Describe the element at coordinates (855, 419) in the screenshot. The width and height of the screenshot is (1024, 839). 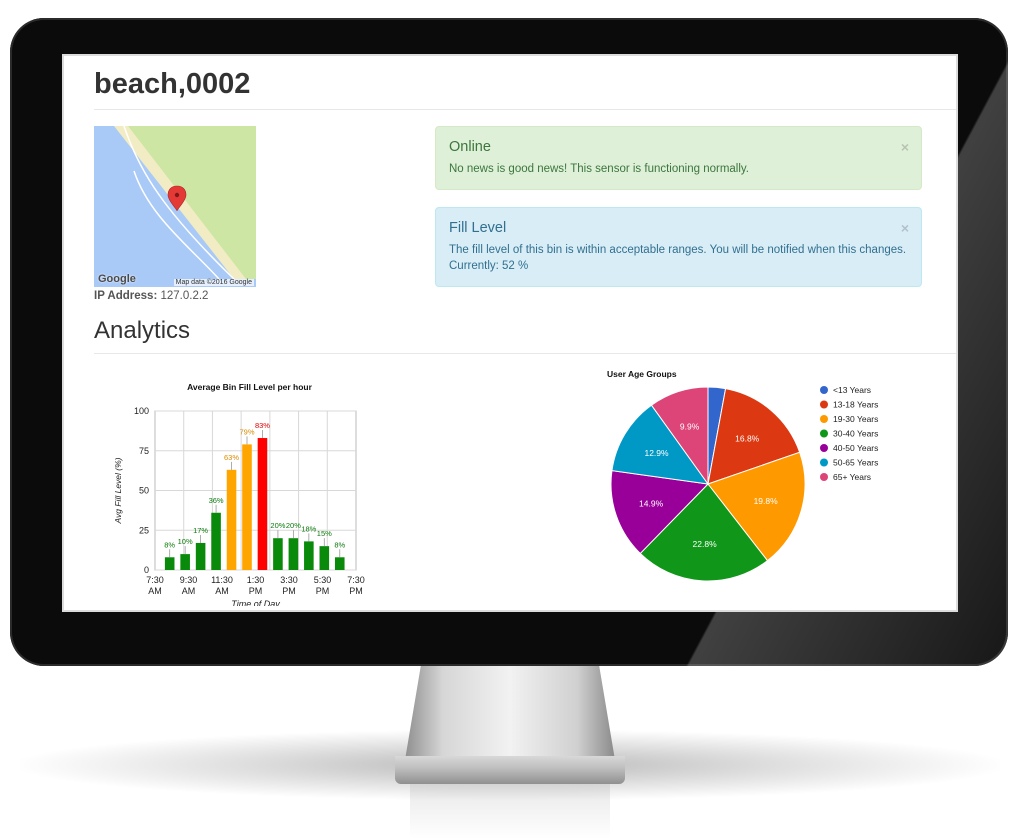
I see `legend-label: 19-30 Years` at that location.